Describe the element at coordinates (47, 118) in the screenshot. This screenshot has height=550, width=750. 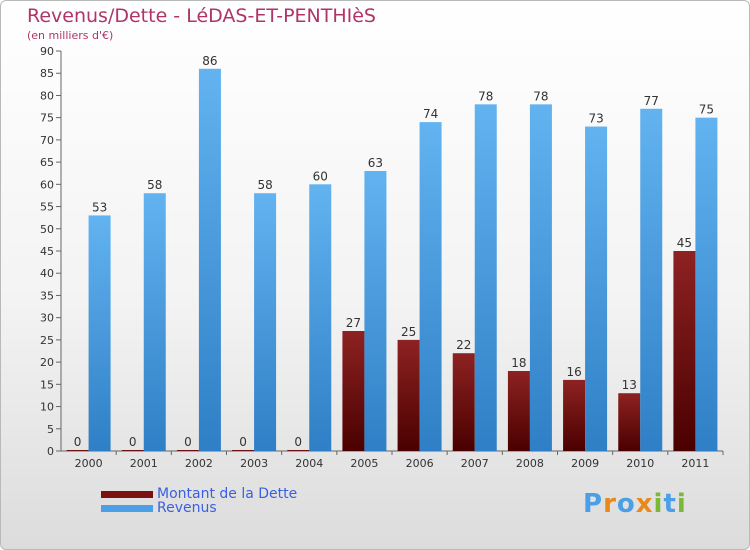
I see `y-tick-label: 75` at that location.